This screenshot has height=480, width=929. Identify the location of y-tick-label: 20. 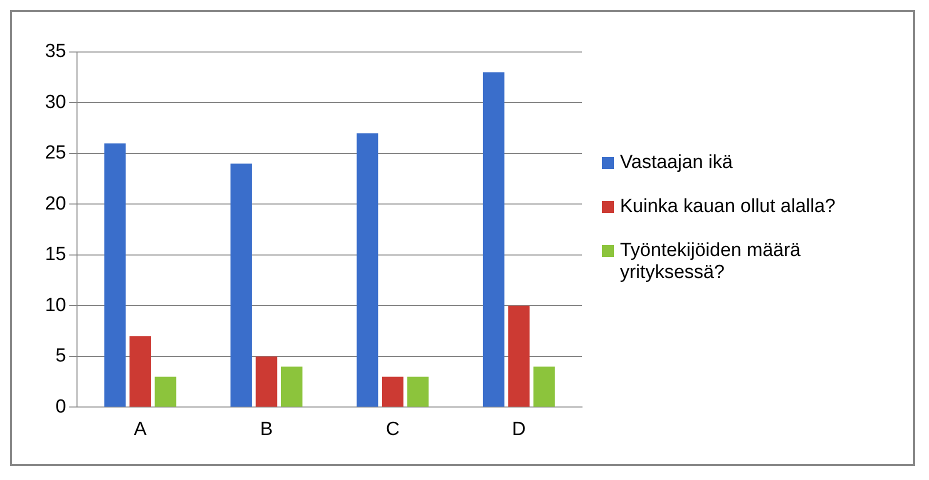
(55, 203).